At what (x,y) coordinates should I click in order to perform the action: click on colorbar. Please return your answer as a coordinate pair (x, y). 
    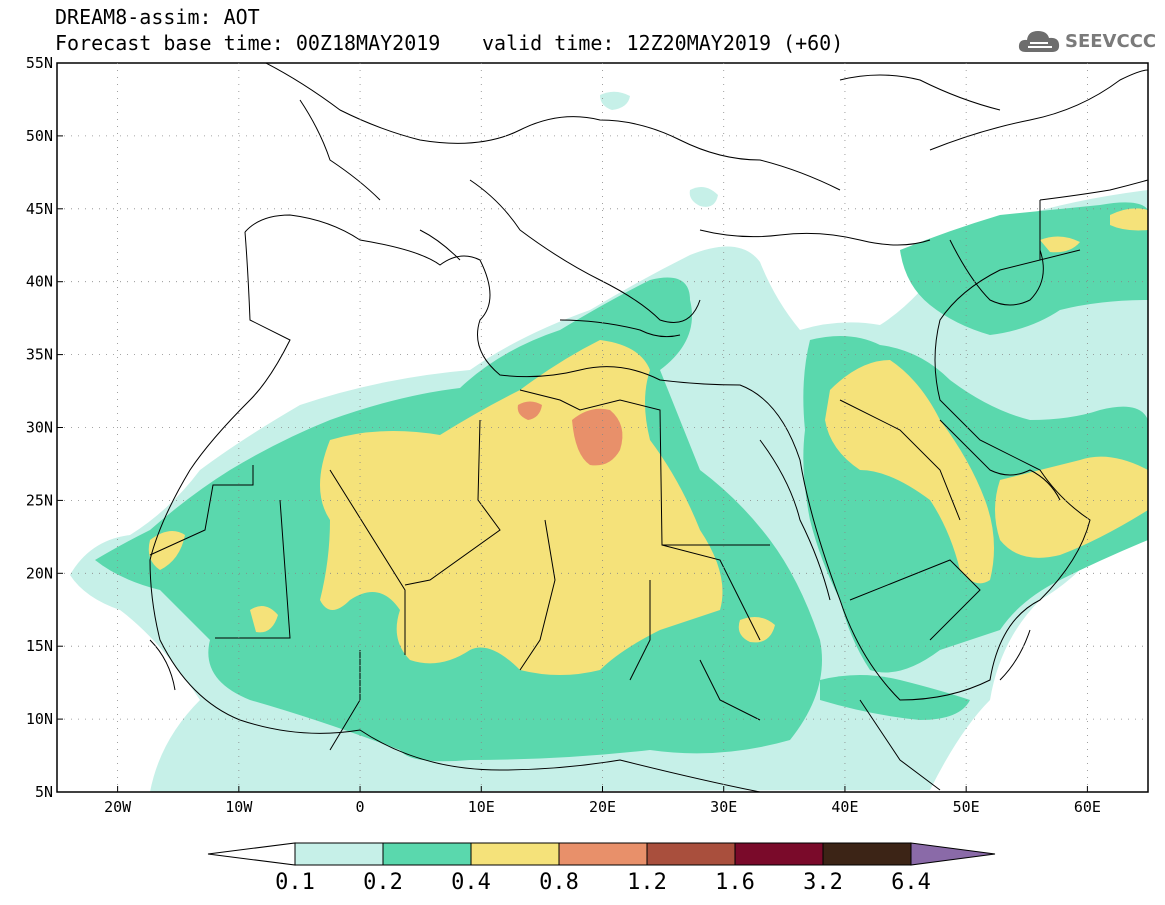
    Looking at the image, I should click on (601, 854).